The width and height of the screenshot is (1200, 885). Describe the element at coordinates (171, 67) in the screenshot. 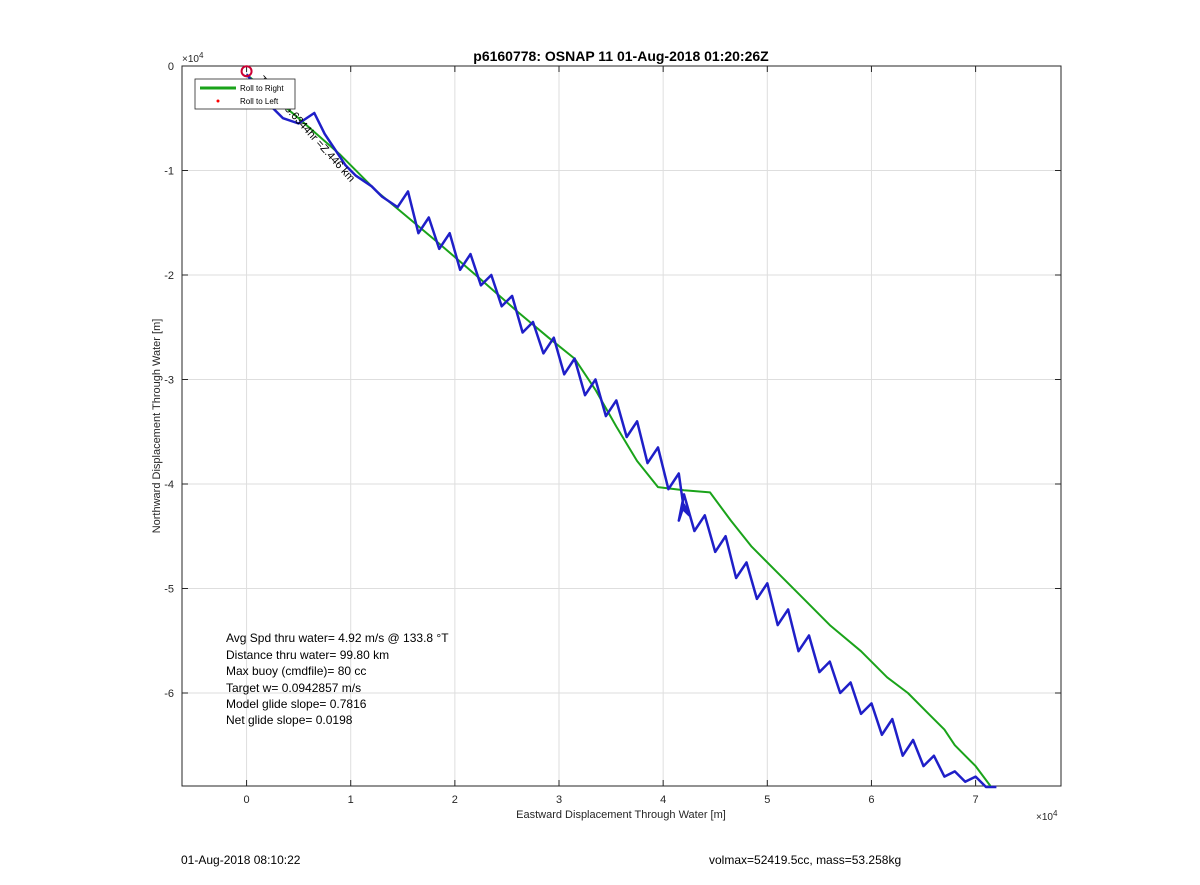

I see `y-tick-label: 0` at that location.